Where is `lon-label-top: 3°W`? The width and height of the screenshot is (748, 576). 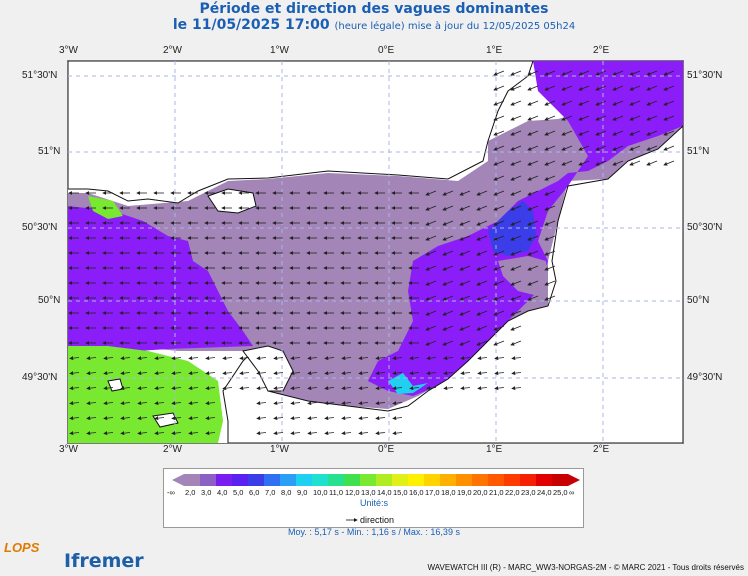
lon-label-top: 3°W is located at coordinates (68, 50).